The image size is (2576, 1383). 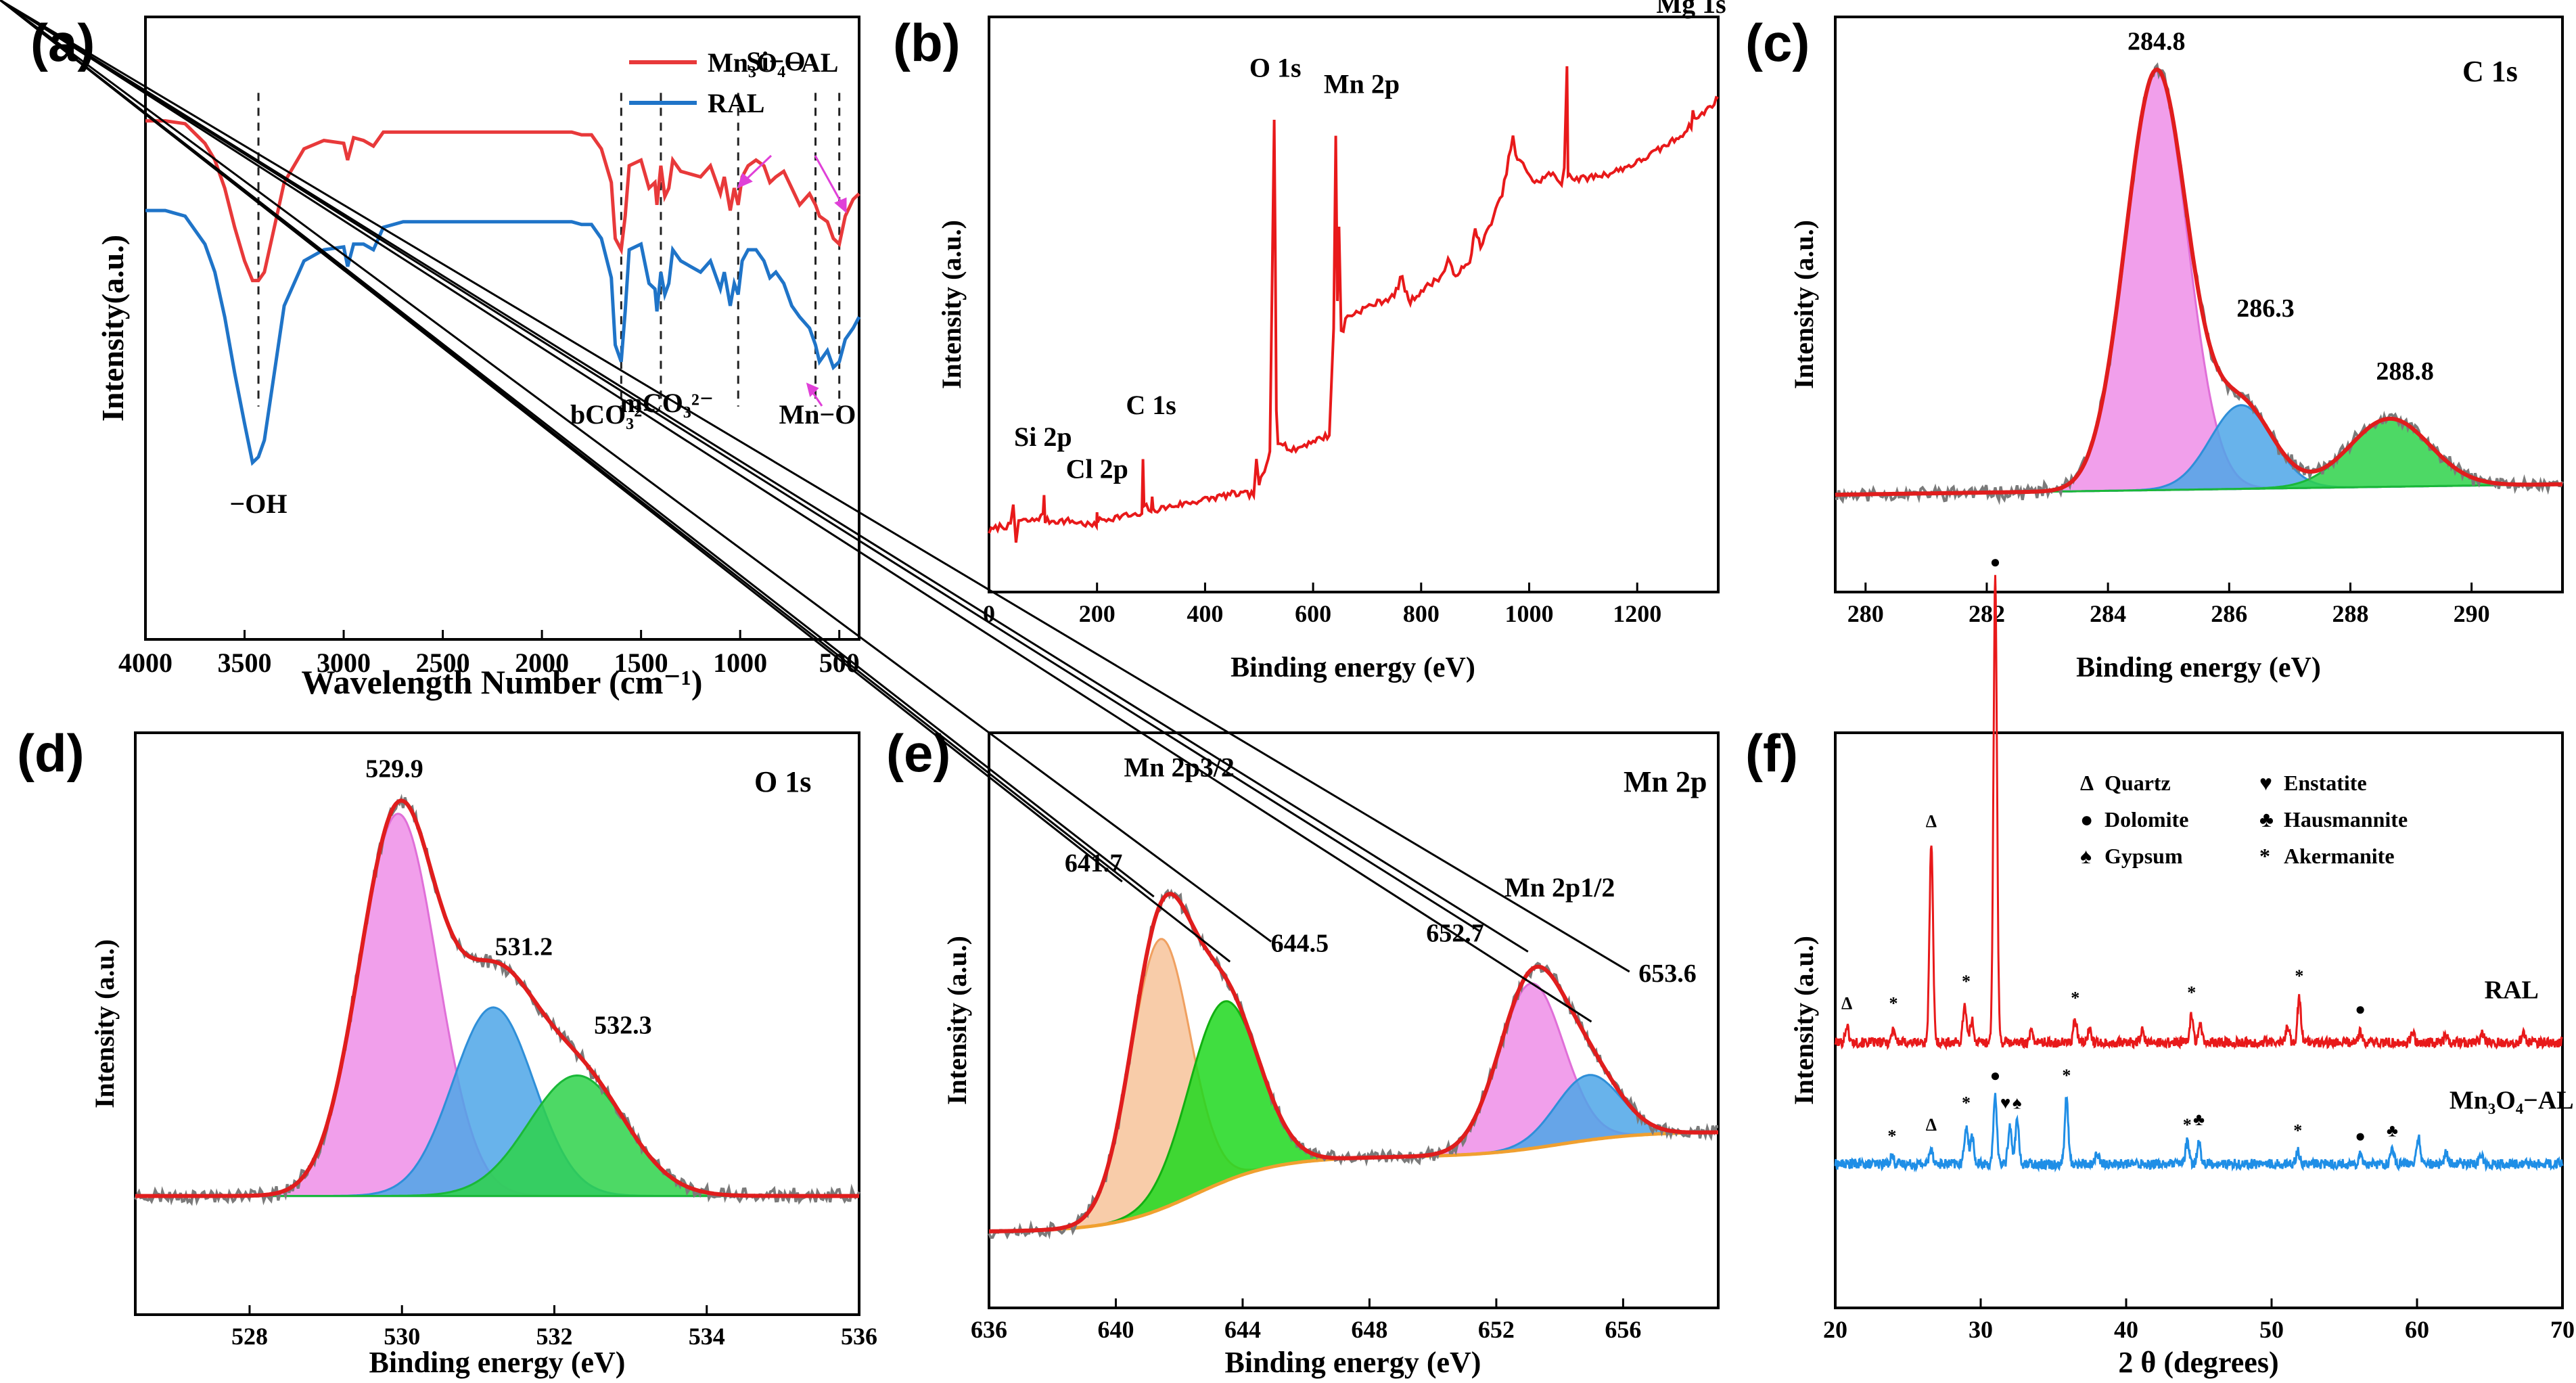 I want to click on panel-b-ticks: 0 200 400 600 800 1000 1200, so click(x=1322, y=605).